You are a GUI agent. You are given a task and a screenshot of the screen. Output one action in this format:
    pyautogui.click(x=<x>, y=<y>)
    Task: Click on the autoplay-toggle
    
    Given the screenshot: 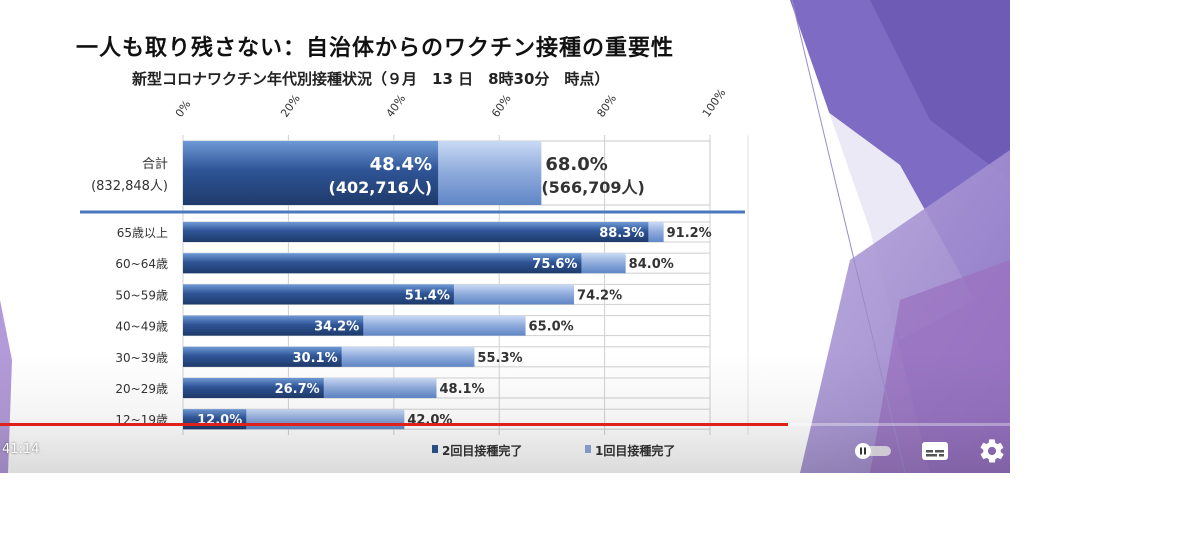 What is the action you would take?
    pyautogui.click(x=873, y=451)
    